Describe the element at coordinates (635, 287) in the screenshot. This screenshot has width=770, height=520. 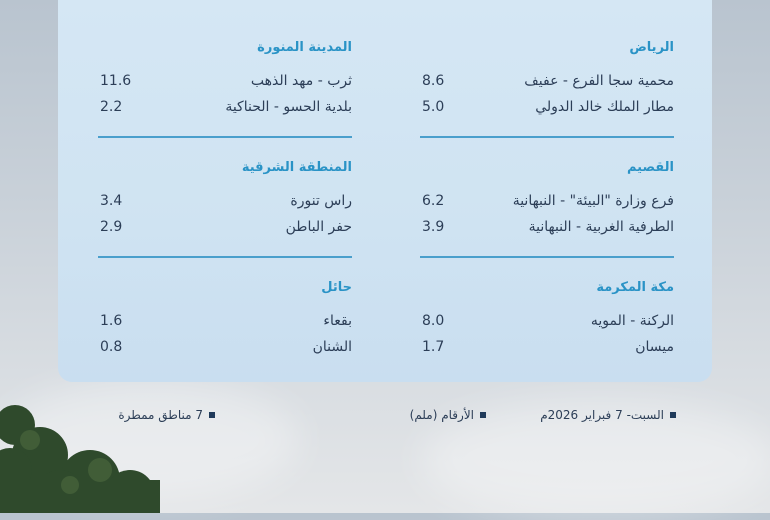
I see `region-title: مكة المكرمة` at that location.